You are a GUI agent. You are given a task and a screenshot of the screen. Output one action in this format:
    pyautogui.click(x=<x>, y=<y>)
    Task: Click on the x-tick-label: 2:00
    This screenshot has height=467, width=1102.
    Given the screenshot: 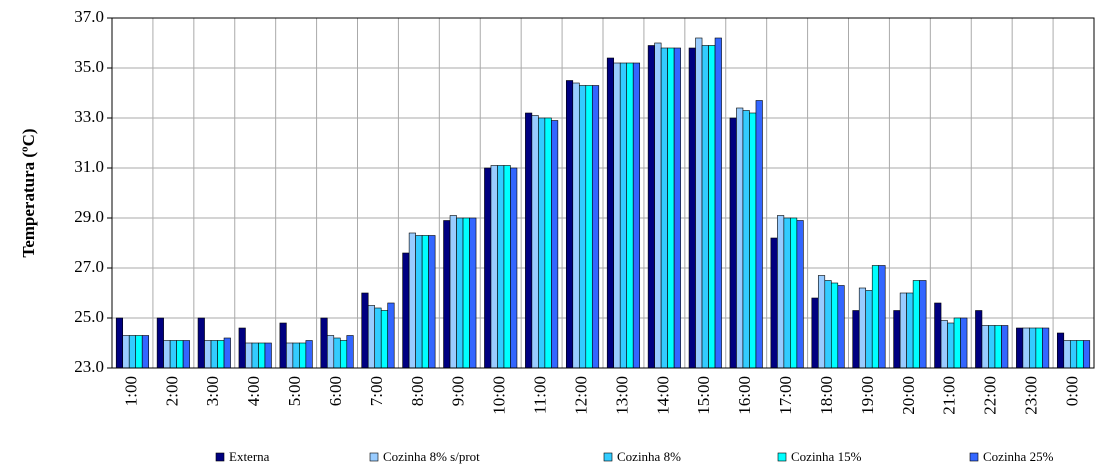 What is the action you would take?
    pyautogui.click(x=171, y=391)
    